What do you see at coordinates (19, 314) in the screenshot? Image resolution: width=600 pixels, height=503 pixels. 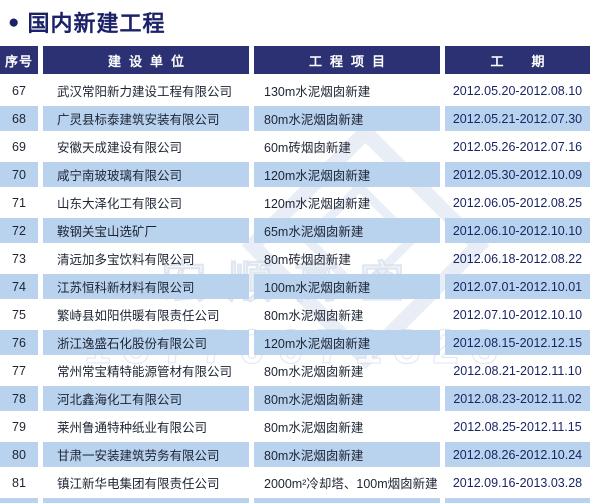 I see `cell-no: 75` at bounding box center [19, 314].